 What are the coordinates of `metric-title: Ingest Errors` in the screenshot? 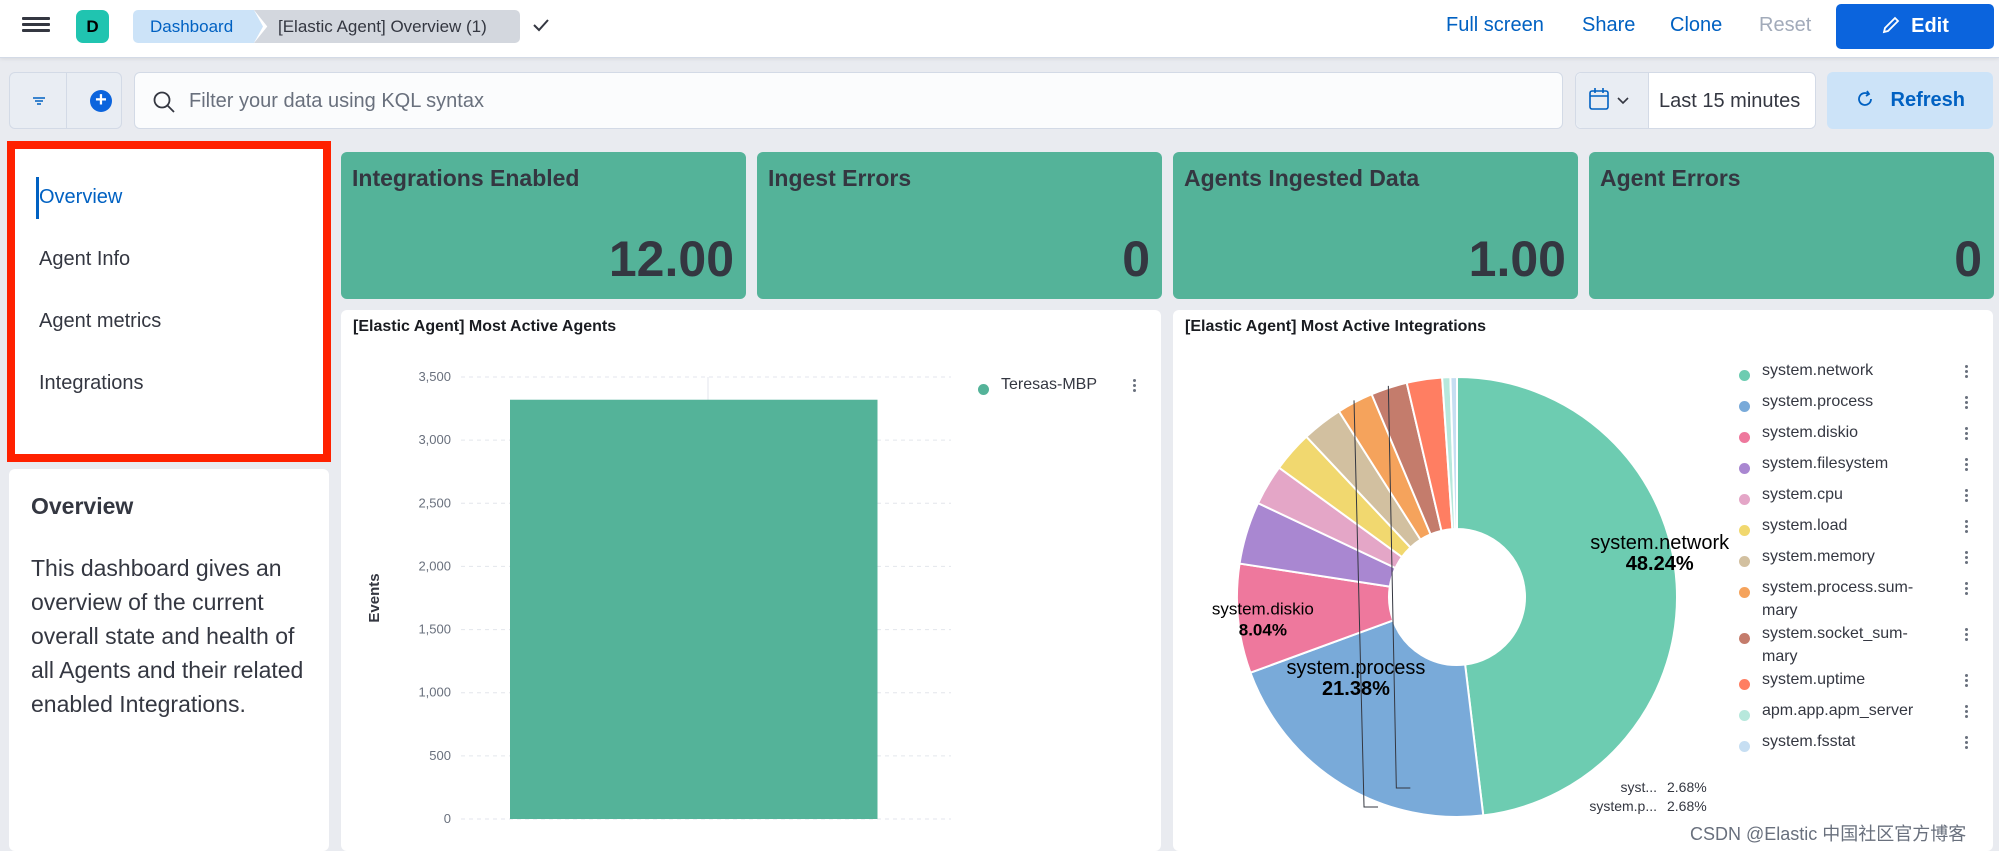 It's located at (840, 178).